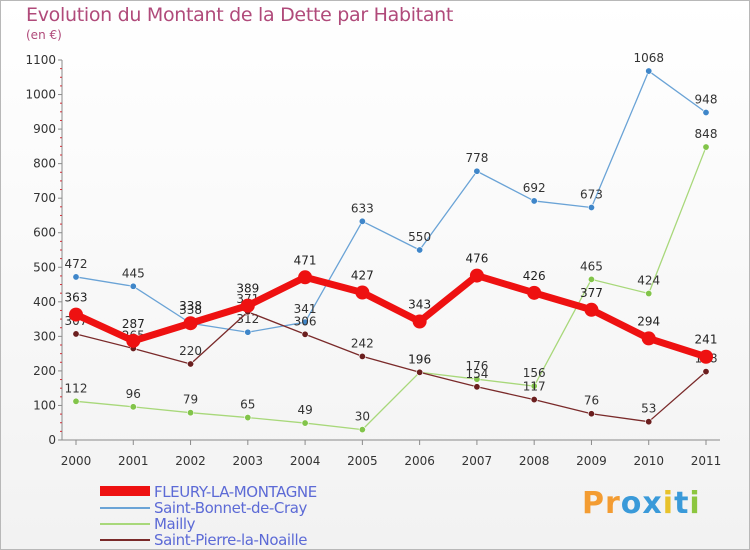 This screenshot has width=750, height=550. Describe the element at coordinates (44, 129) in the screenshot. I see `y-tick-label: 900` at that location.